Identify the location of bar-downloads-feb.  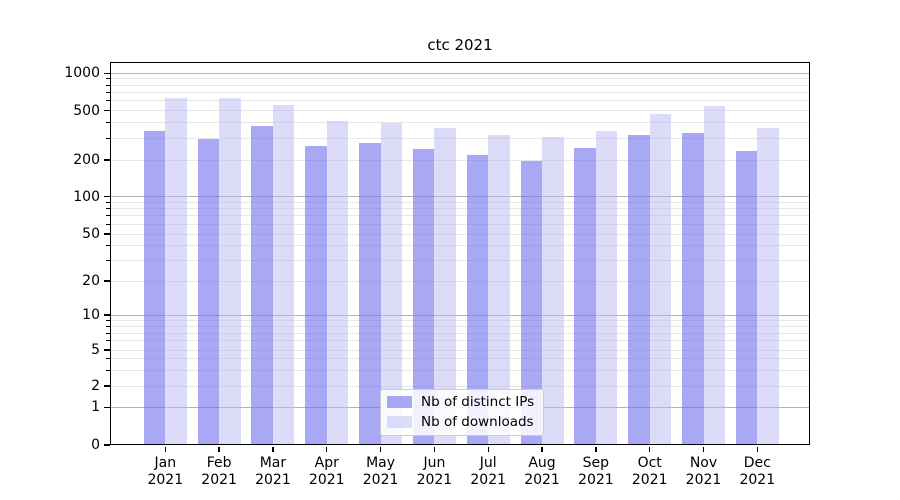
(230, 271).